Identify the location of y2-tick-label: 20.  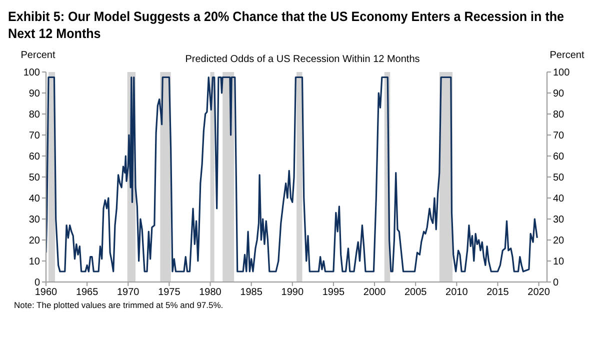
(559, 241).